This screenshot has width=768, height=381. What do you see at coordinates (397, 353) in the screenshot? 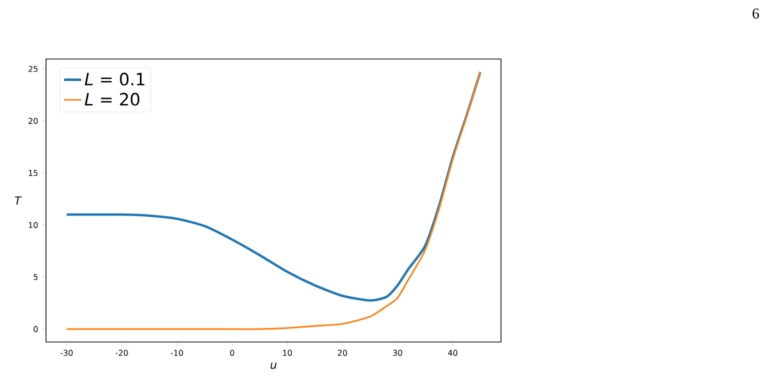
I see `x-tick-label: 30` at bounding box center [397, 353].